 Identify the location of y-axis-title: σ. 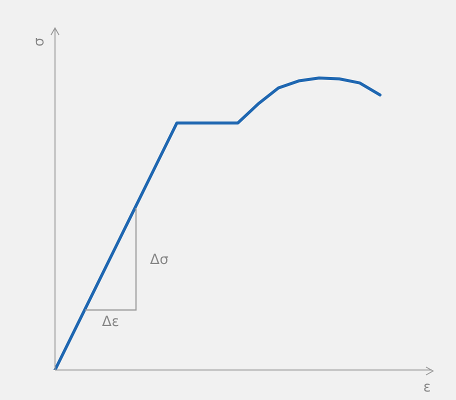
(40, 41).